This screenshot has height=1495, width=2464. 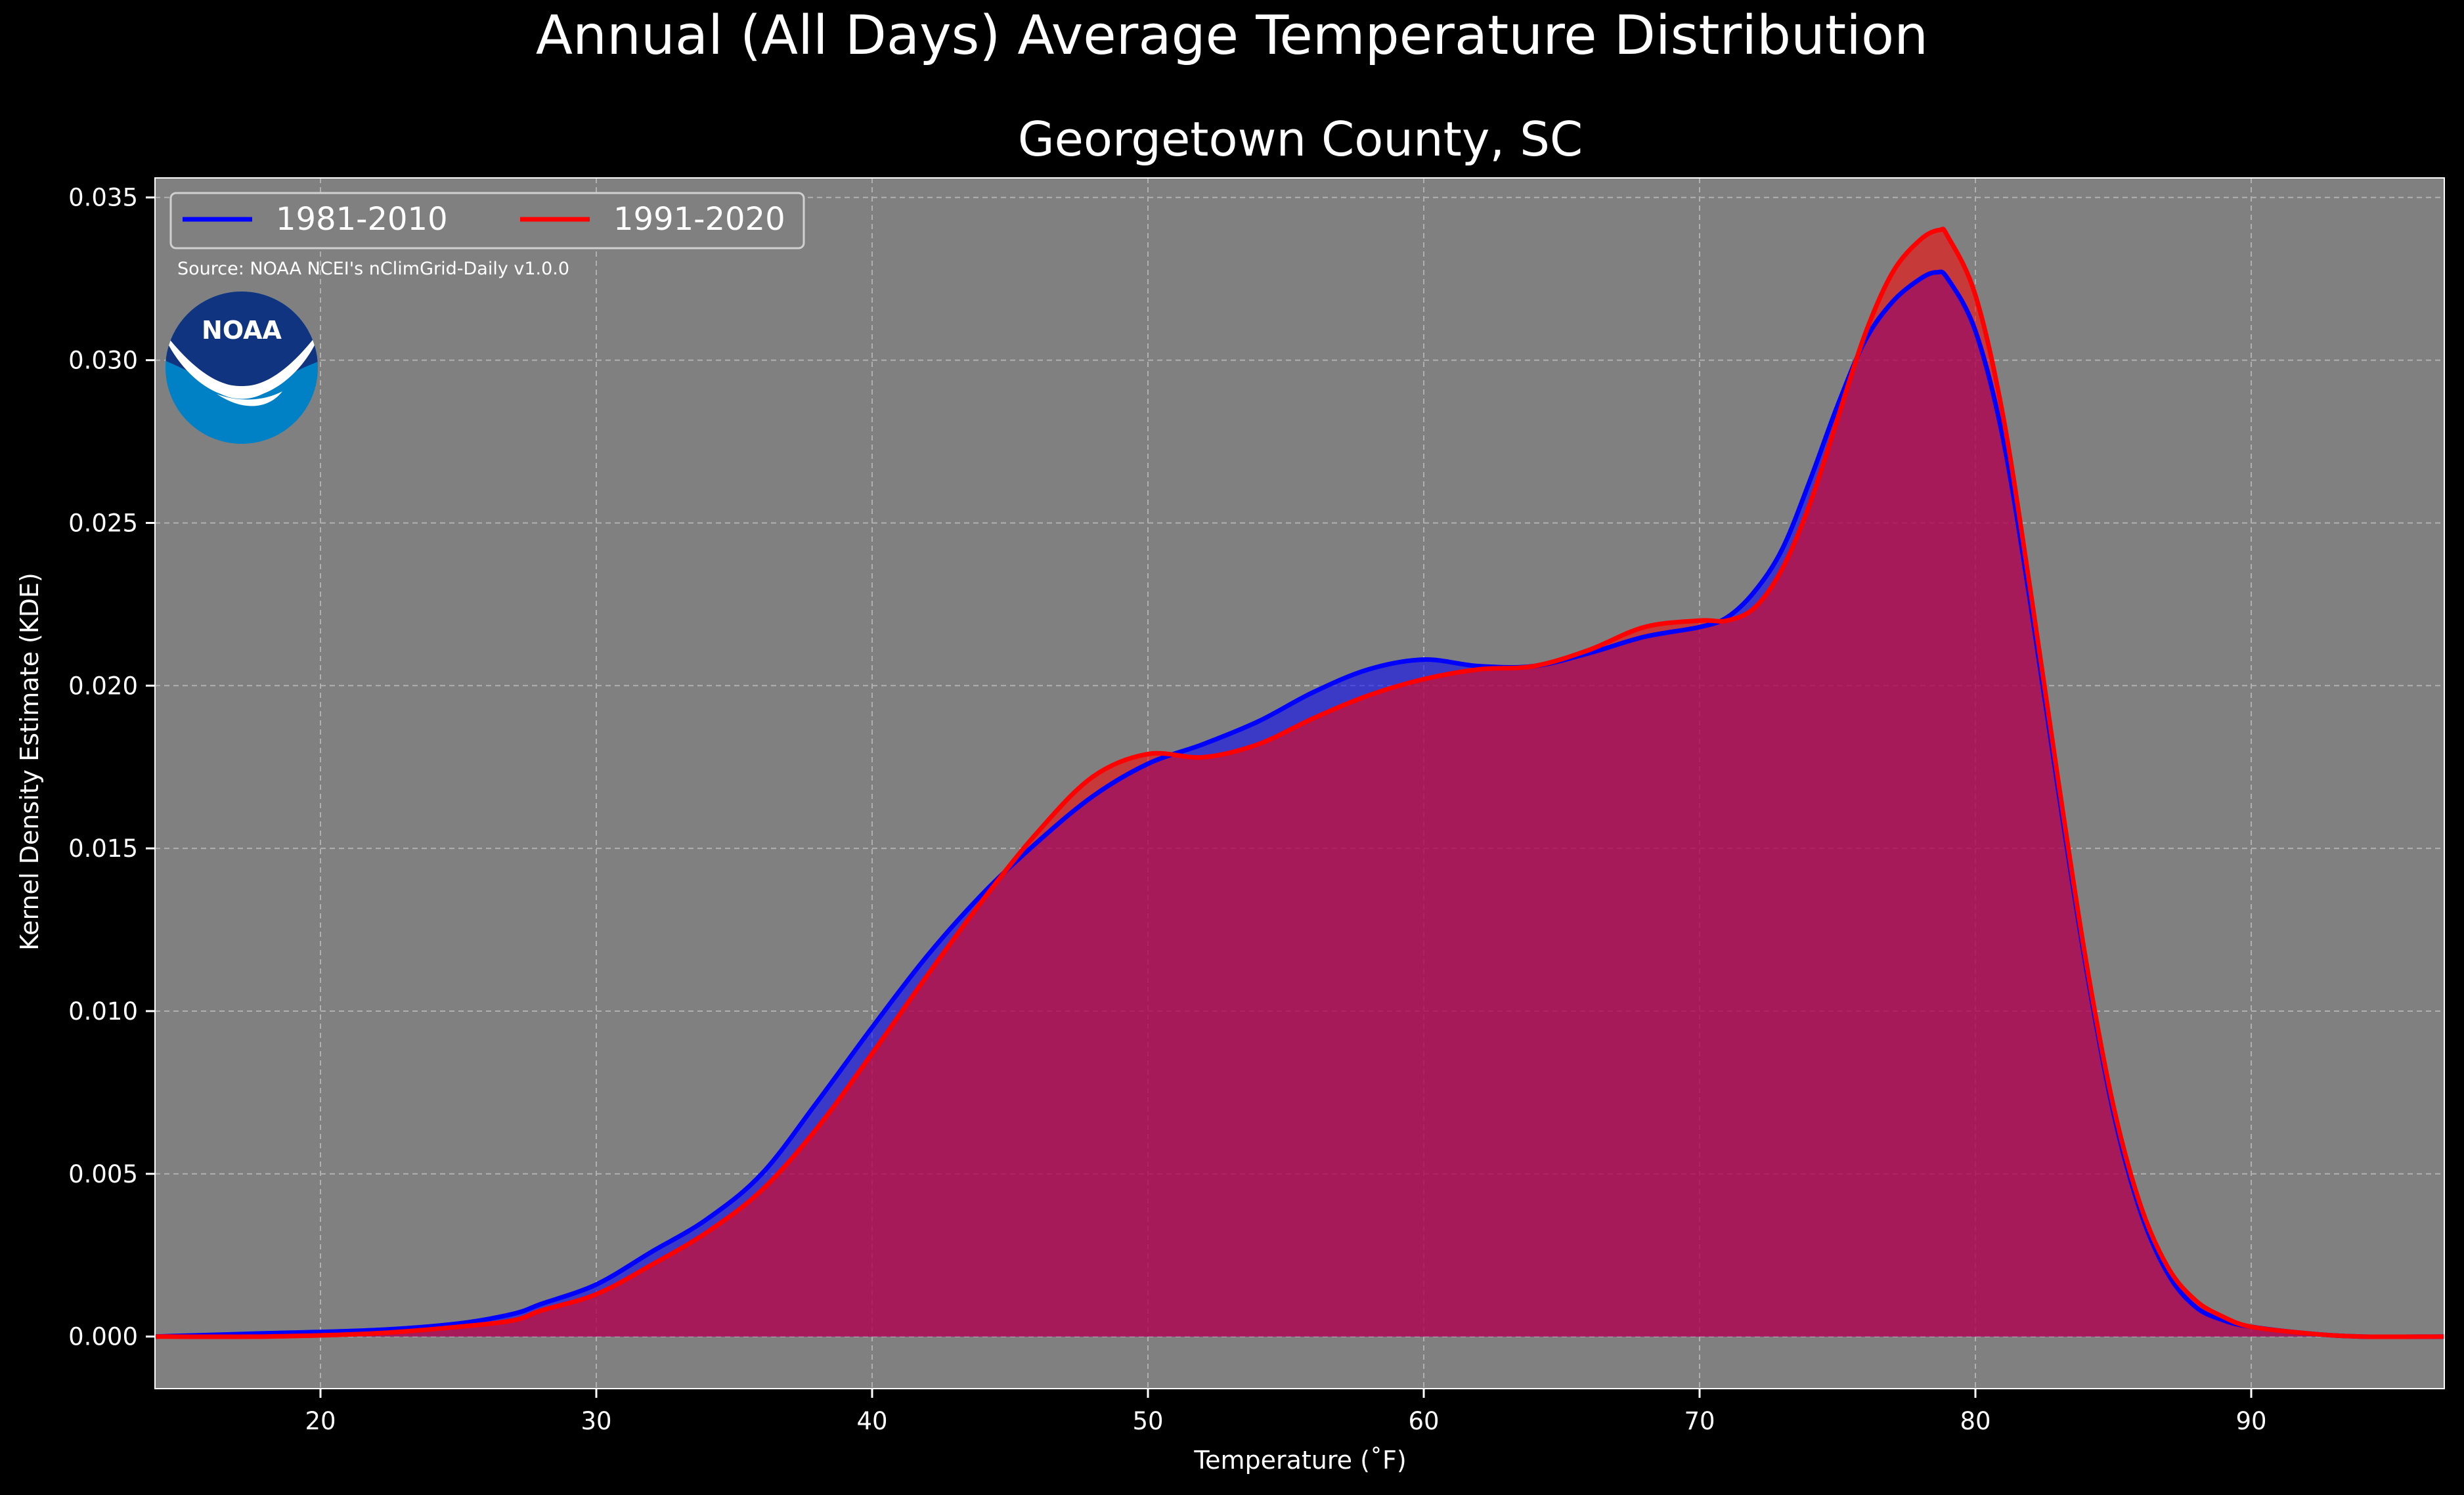 What do you see at coordinates (249, 398) in the screenshot?
I see `noaa-logo-tail-icon` at bounding box center [249, 398].